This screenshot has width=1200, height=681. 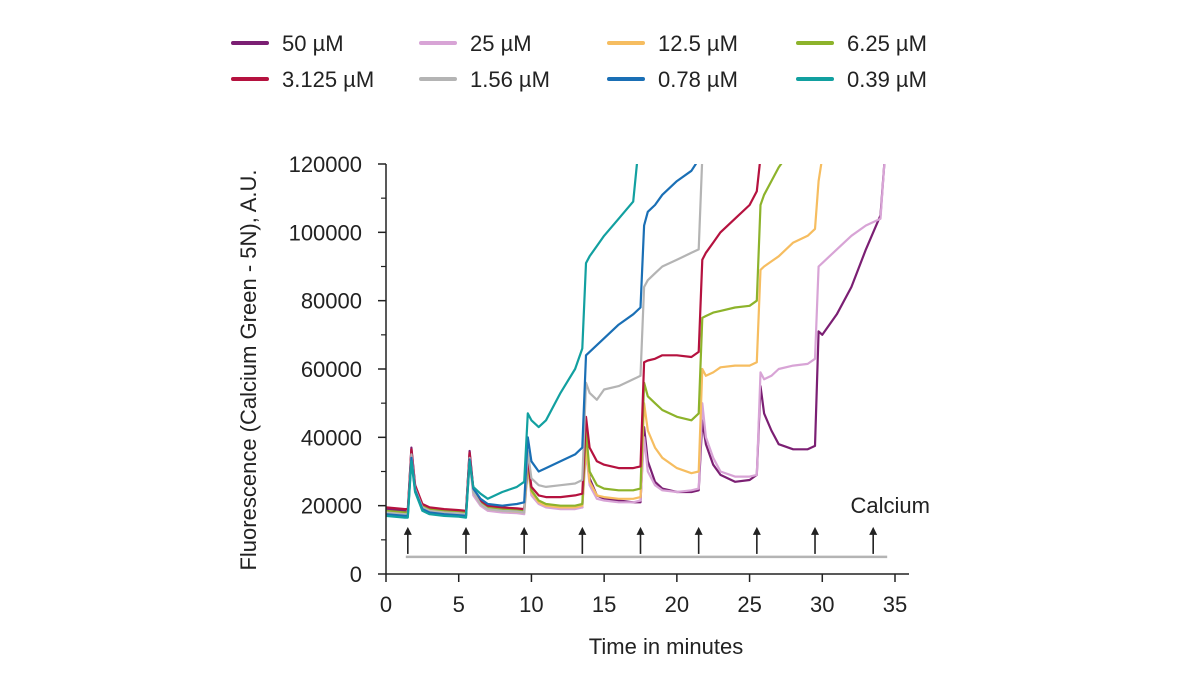 What do you see at coordinates (356, 574) in the screenshot?
I see `y-tick-label: 0` at bounding box center [356, 574].